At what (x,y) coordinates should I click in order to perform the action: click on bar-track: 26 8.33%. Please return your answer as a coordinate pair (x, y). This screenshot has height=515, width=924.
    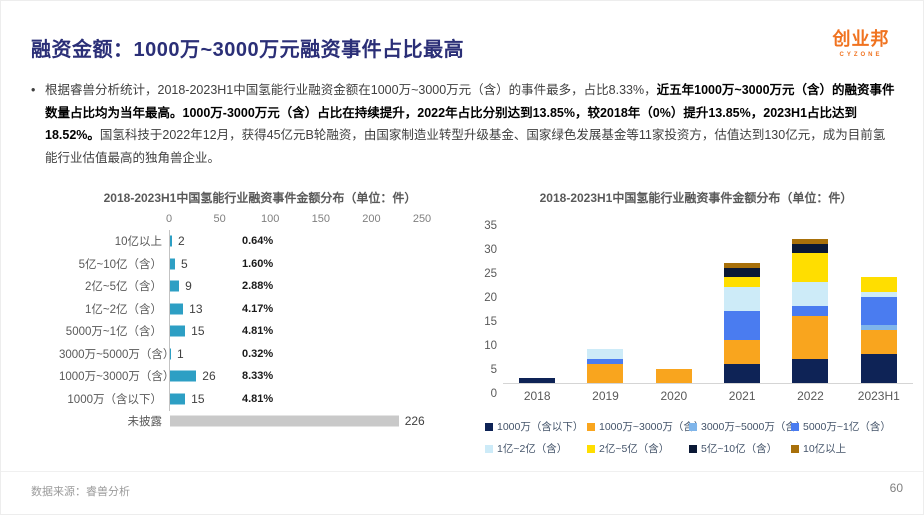
    Looking at the image, I should click on (315, 376).